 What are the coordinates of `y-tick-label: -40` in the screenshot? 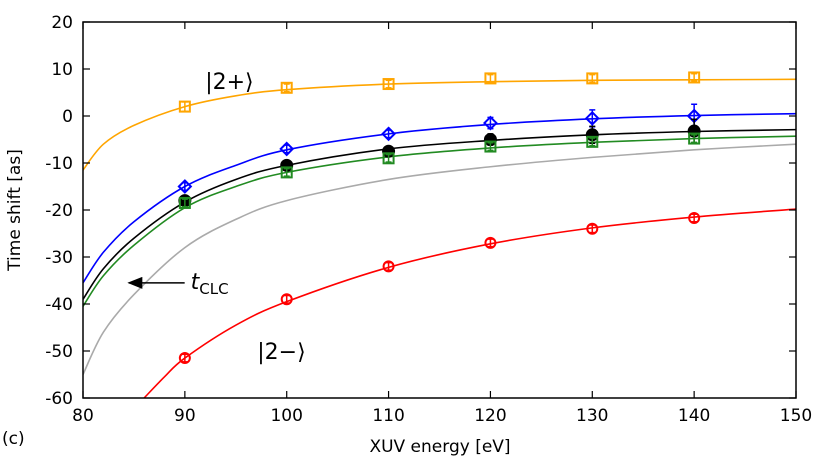 It's located at (59, 305).